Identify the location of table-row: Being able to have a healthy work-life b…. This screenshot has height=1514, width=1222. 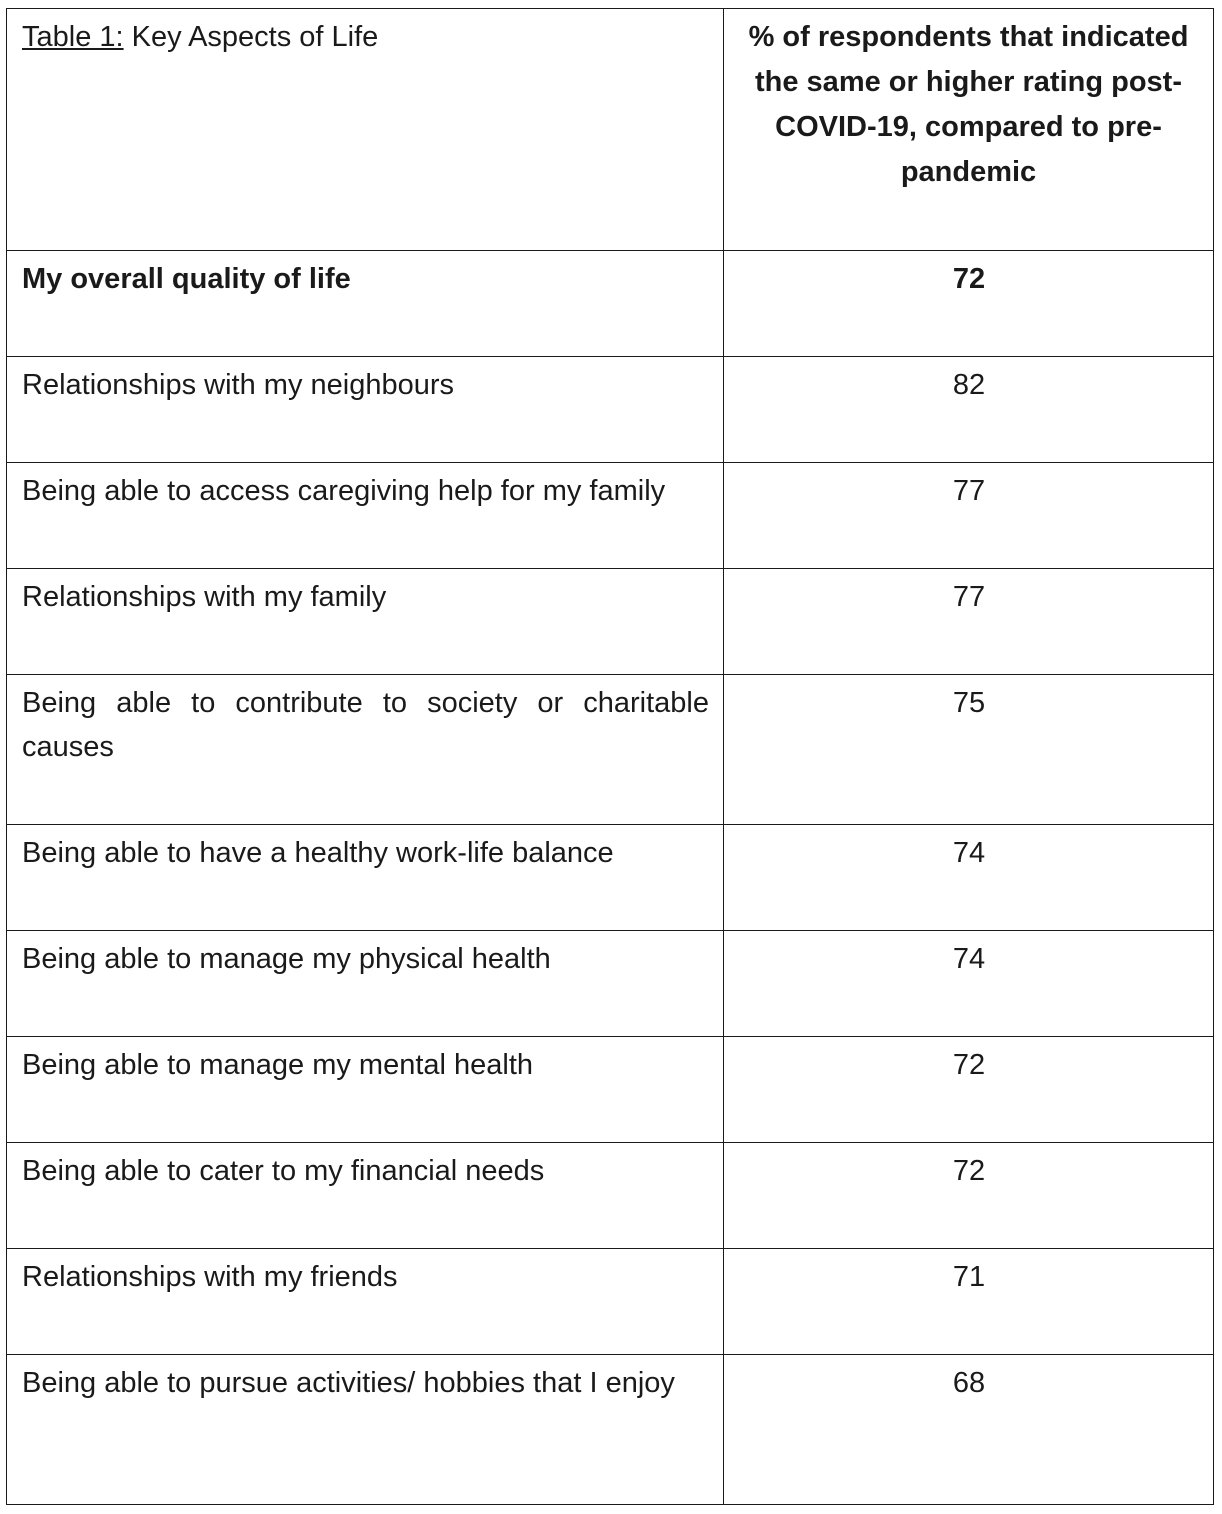
(610, 877).